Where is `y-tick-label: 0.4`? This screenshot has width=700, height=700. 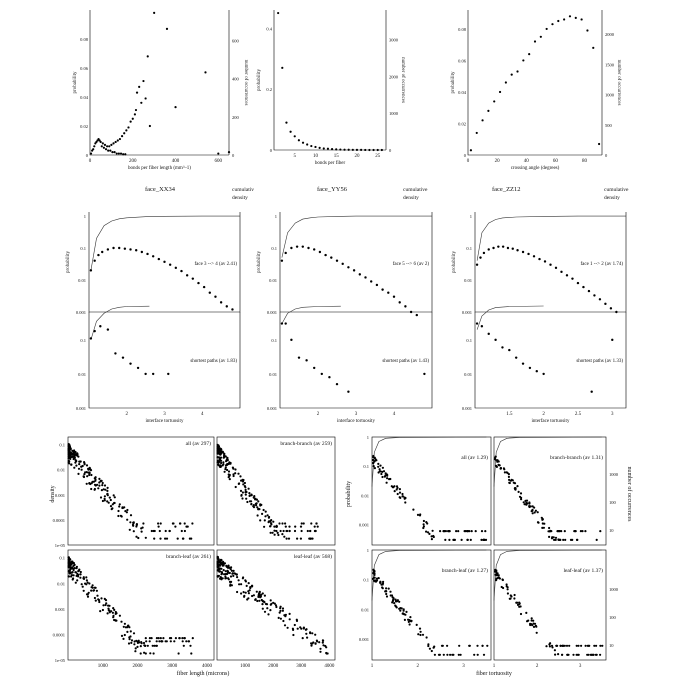 y-tick-label: 0.4 is located at coordinates (269, 28).